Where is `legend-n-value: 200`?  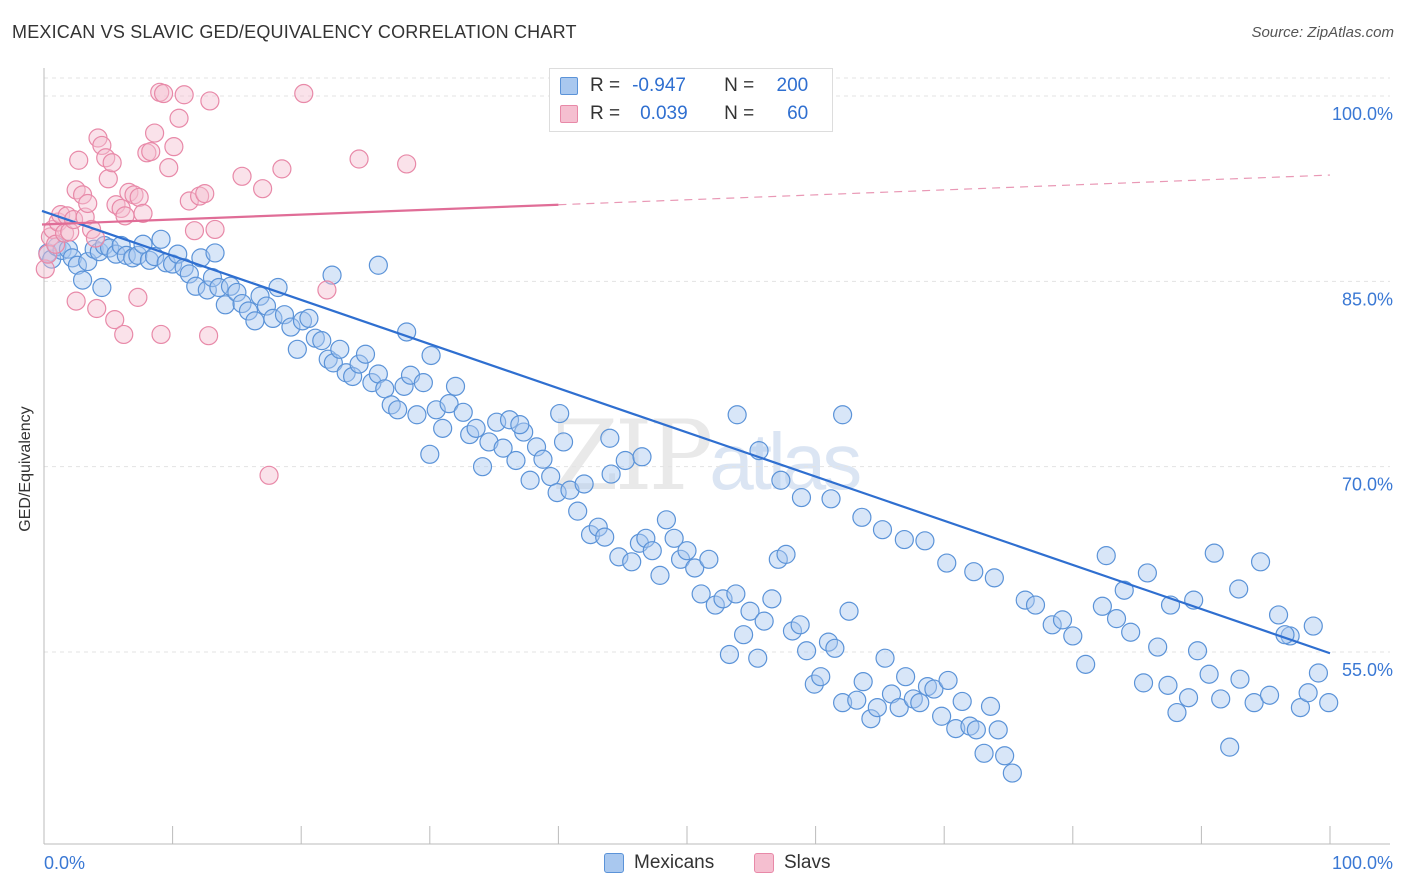
legend-n-value: 200 is located at coordinates (792, 85).